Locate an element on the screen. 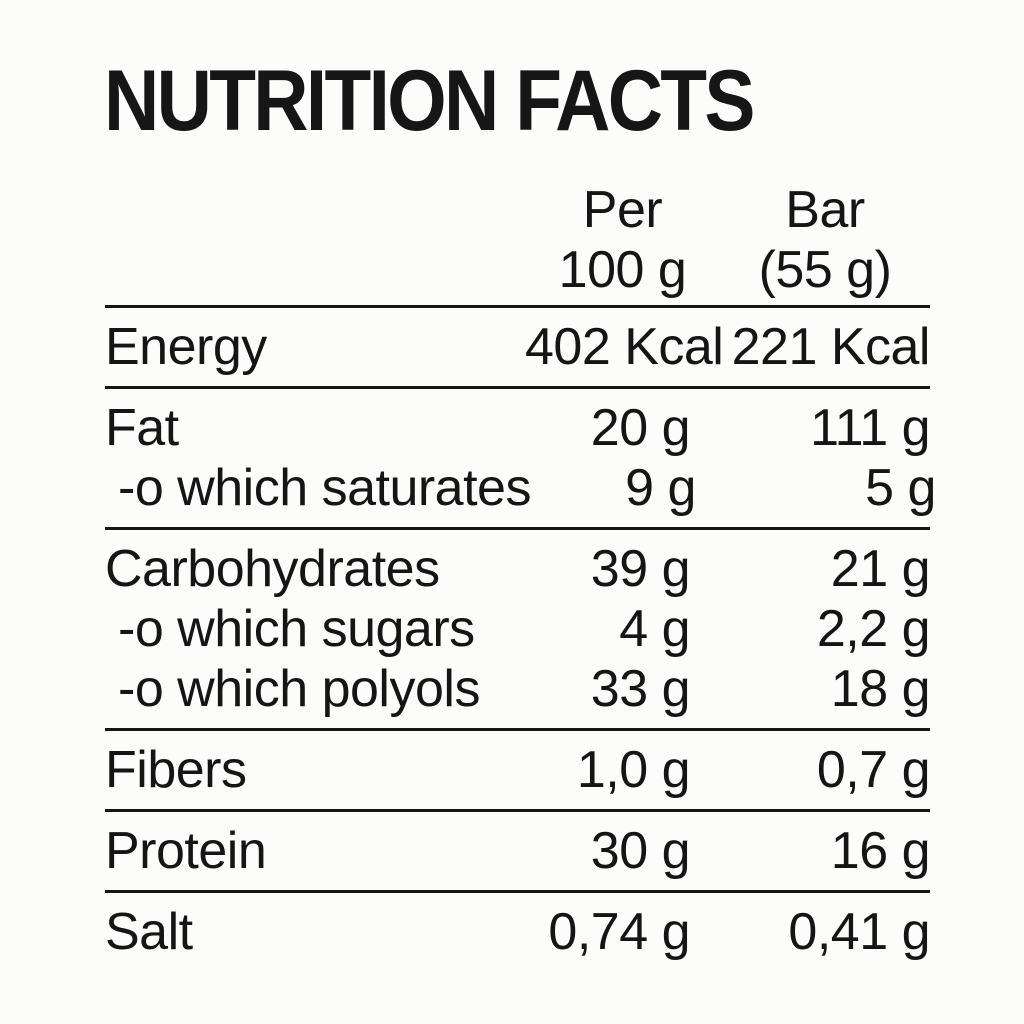 This screenshot has width=1024, height=1024. page-title: NUTRITION FACTS is located at coordinates (429, 101).